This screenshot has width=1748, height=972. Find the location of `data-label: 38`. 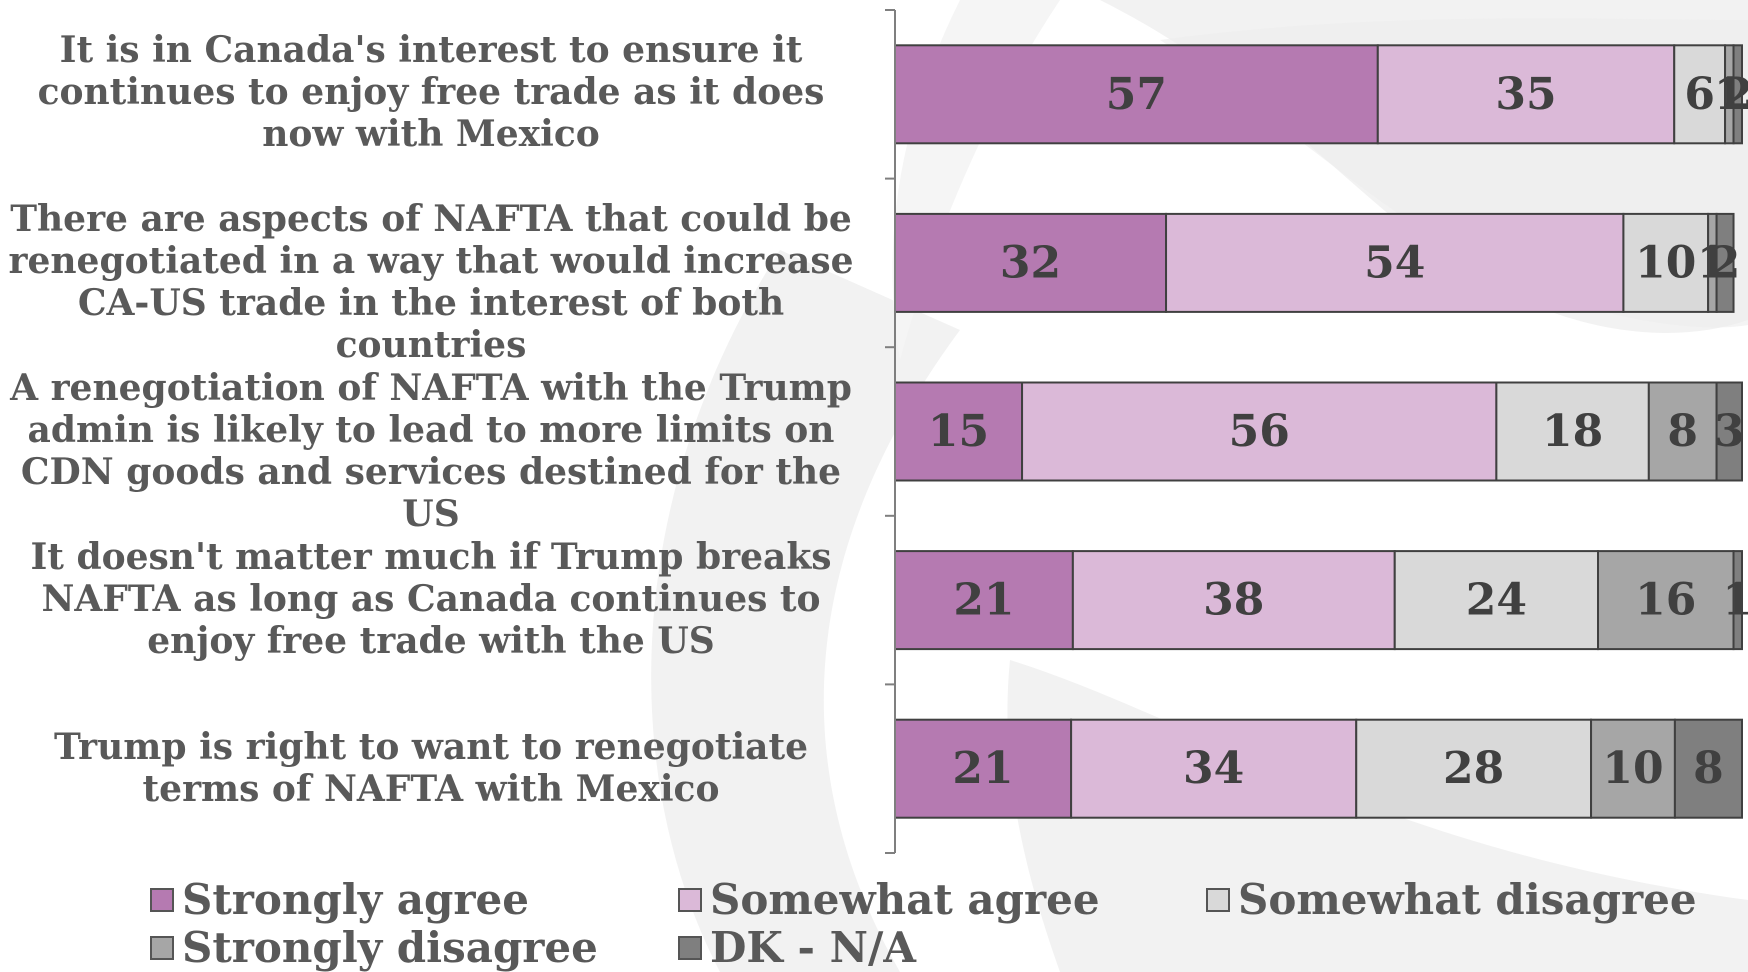

data-label: 38 is located at coordinates (1233, 600).